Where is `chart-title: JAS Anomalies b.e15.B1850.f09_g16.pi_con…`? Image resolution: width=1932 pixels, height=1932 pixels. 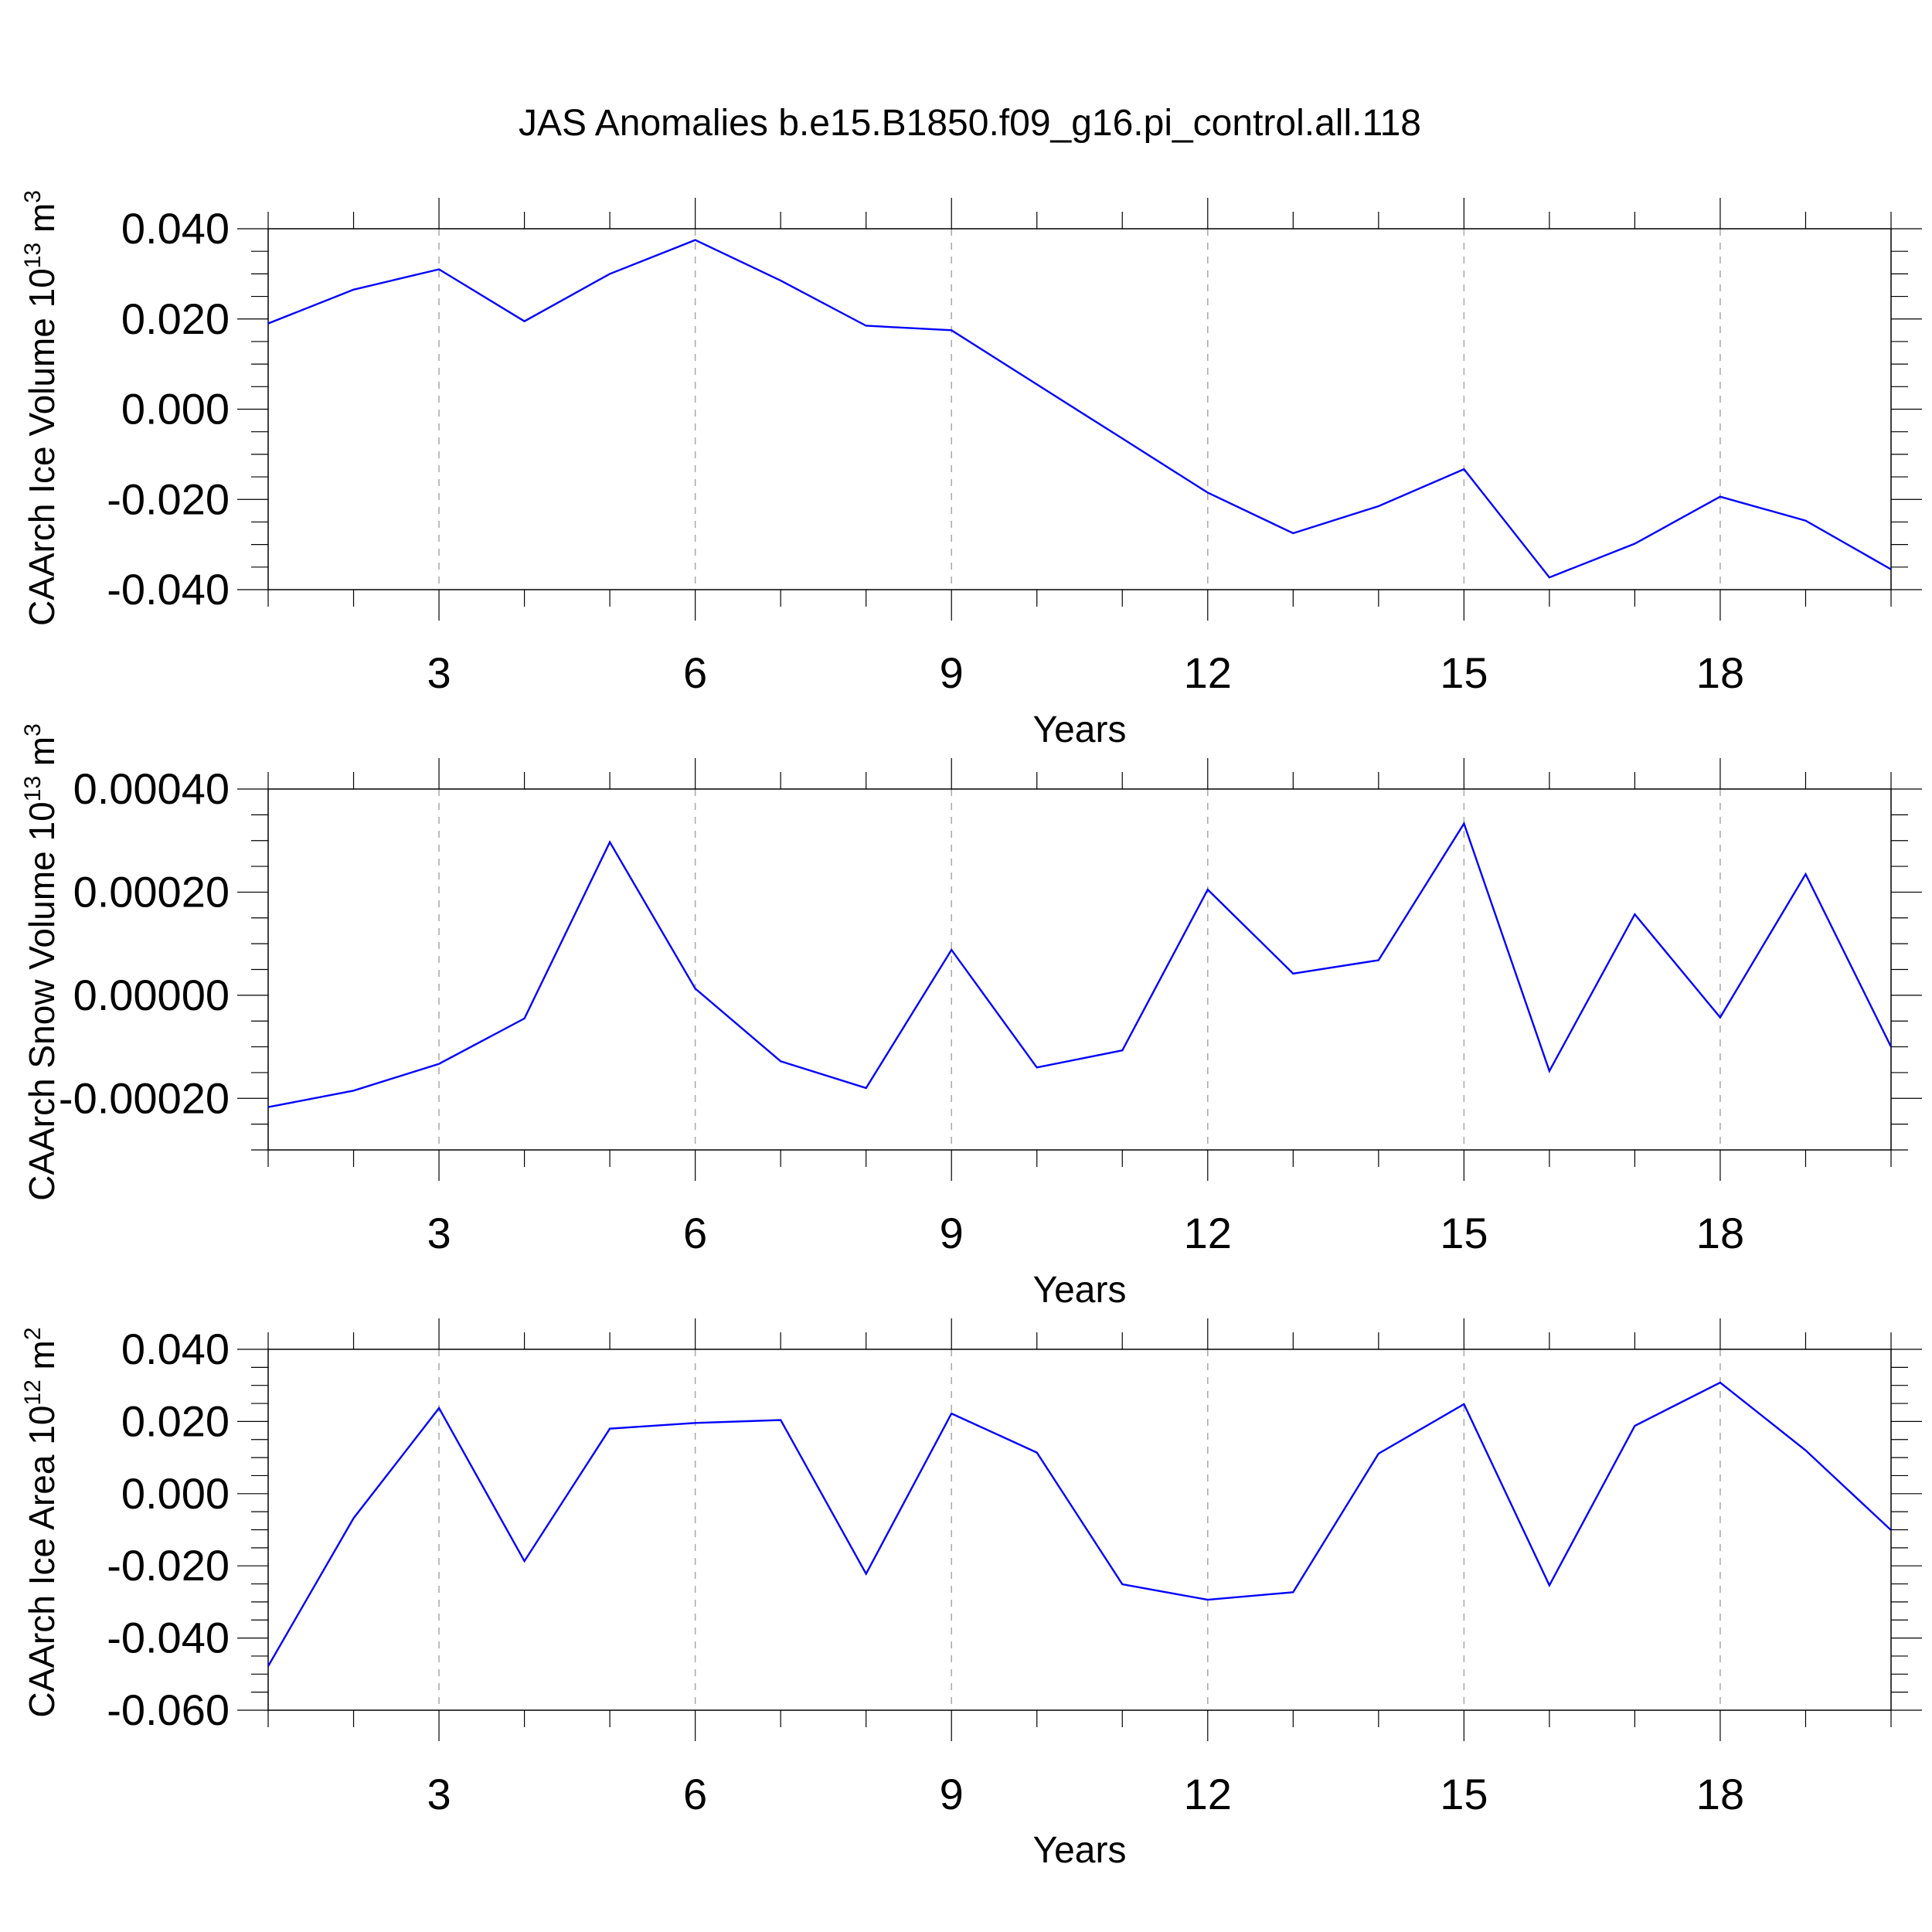
chart-title: JAS Anomalies b.e15.B1850.f09_g16.pi_con… is located at coordinates (970, 124).